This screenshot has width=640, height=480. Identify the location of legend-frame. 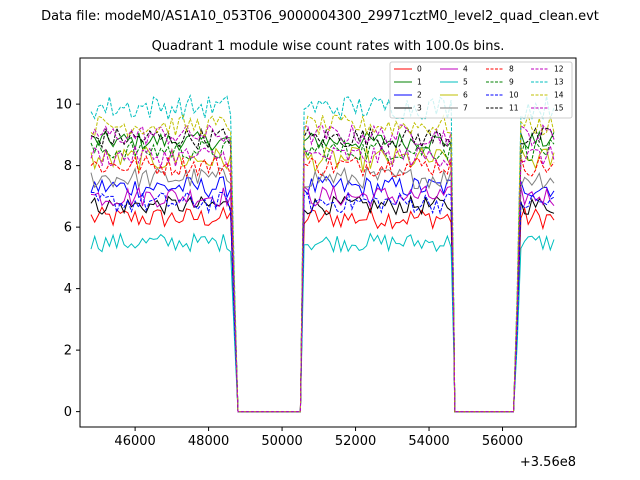
(481, 90).